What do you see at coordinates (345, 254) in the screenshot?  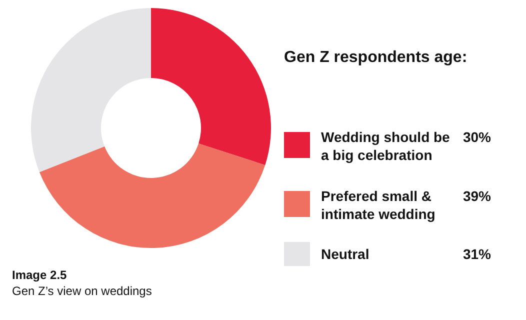 I see `legend-label: Neutral` at bounding box center [345, 254].